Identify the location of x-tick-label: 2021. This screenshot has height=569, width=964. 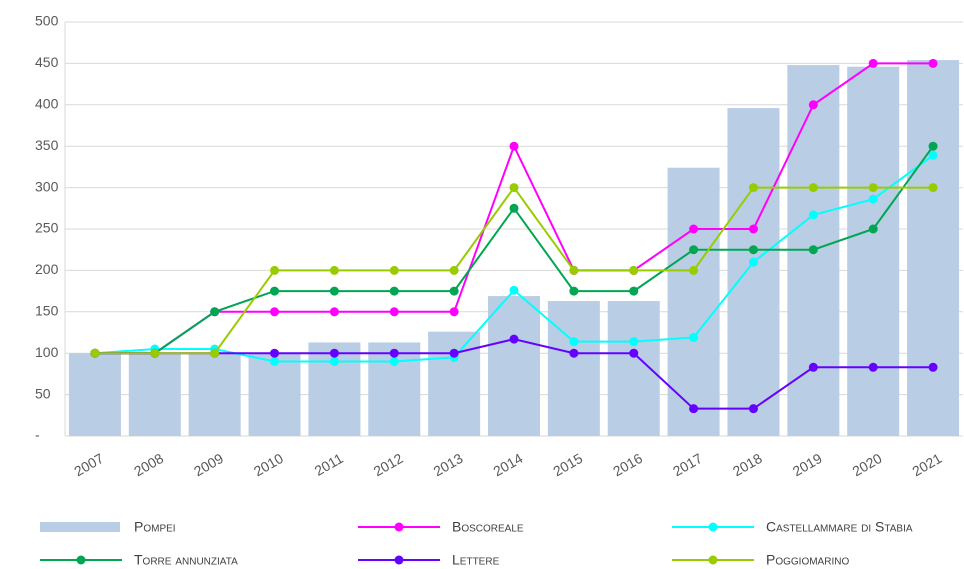
(926, 465).